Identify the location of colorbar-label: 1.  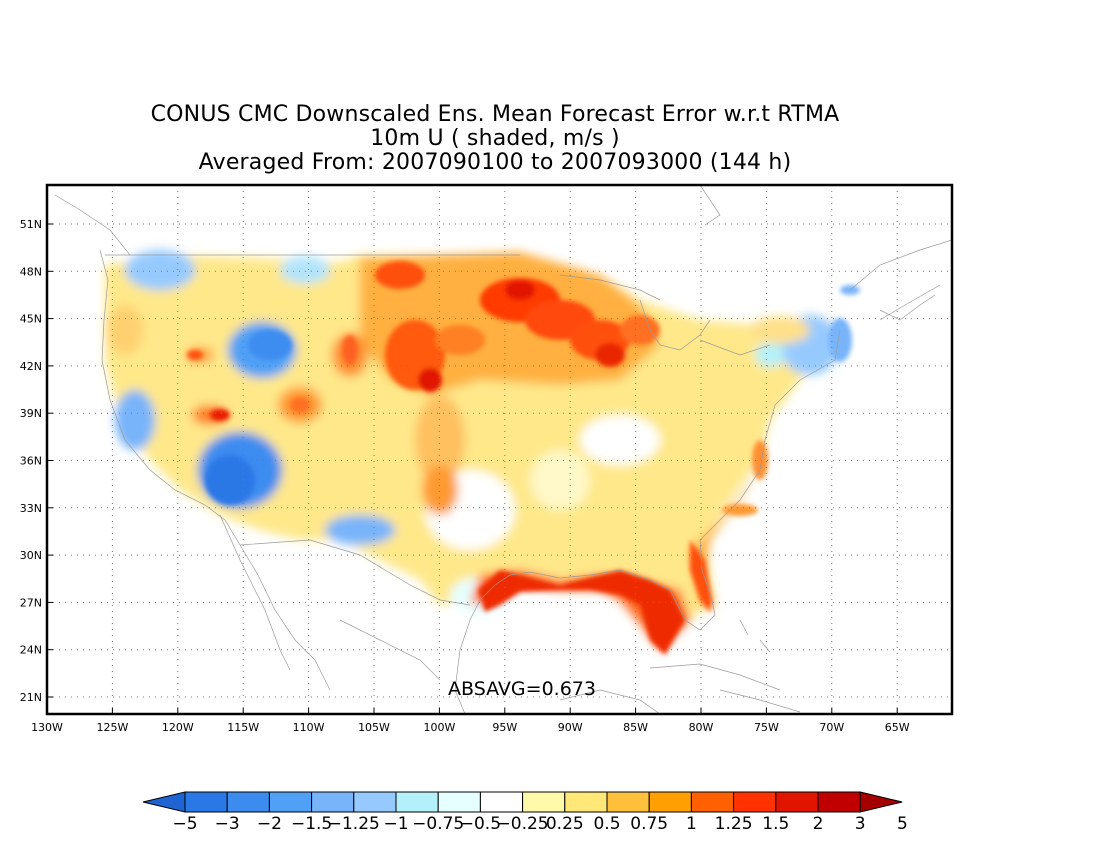
(691, 824).